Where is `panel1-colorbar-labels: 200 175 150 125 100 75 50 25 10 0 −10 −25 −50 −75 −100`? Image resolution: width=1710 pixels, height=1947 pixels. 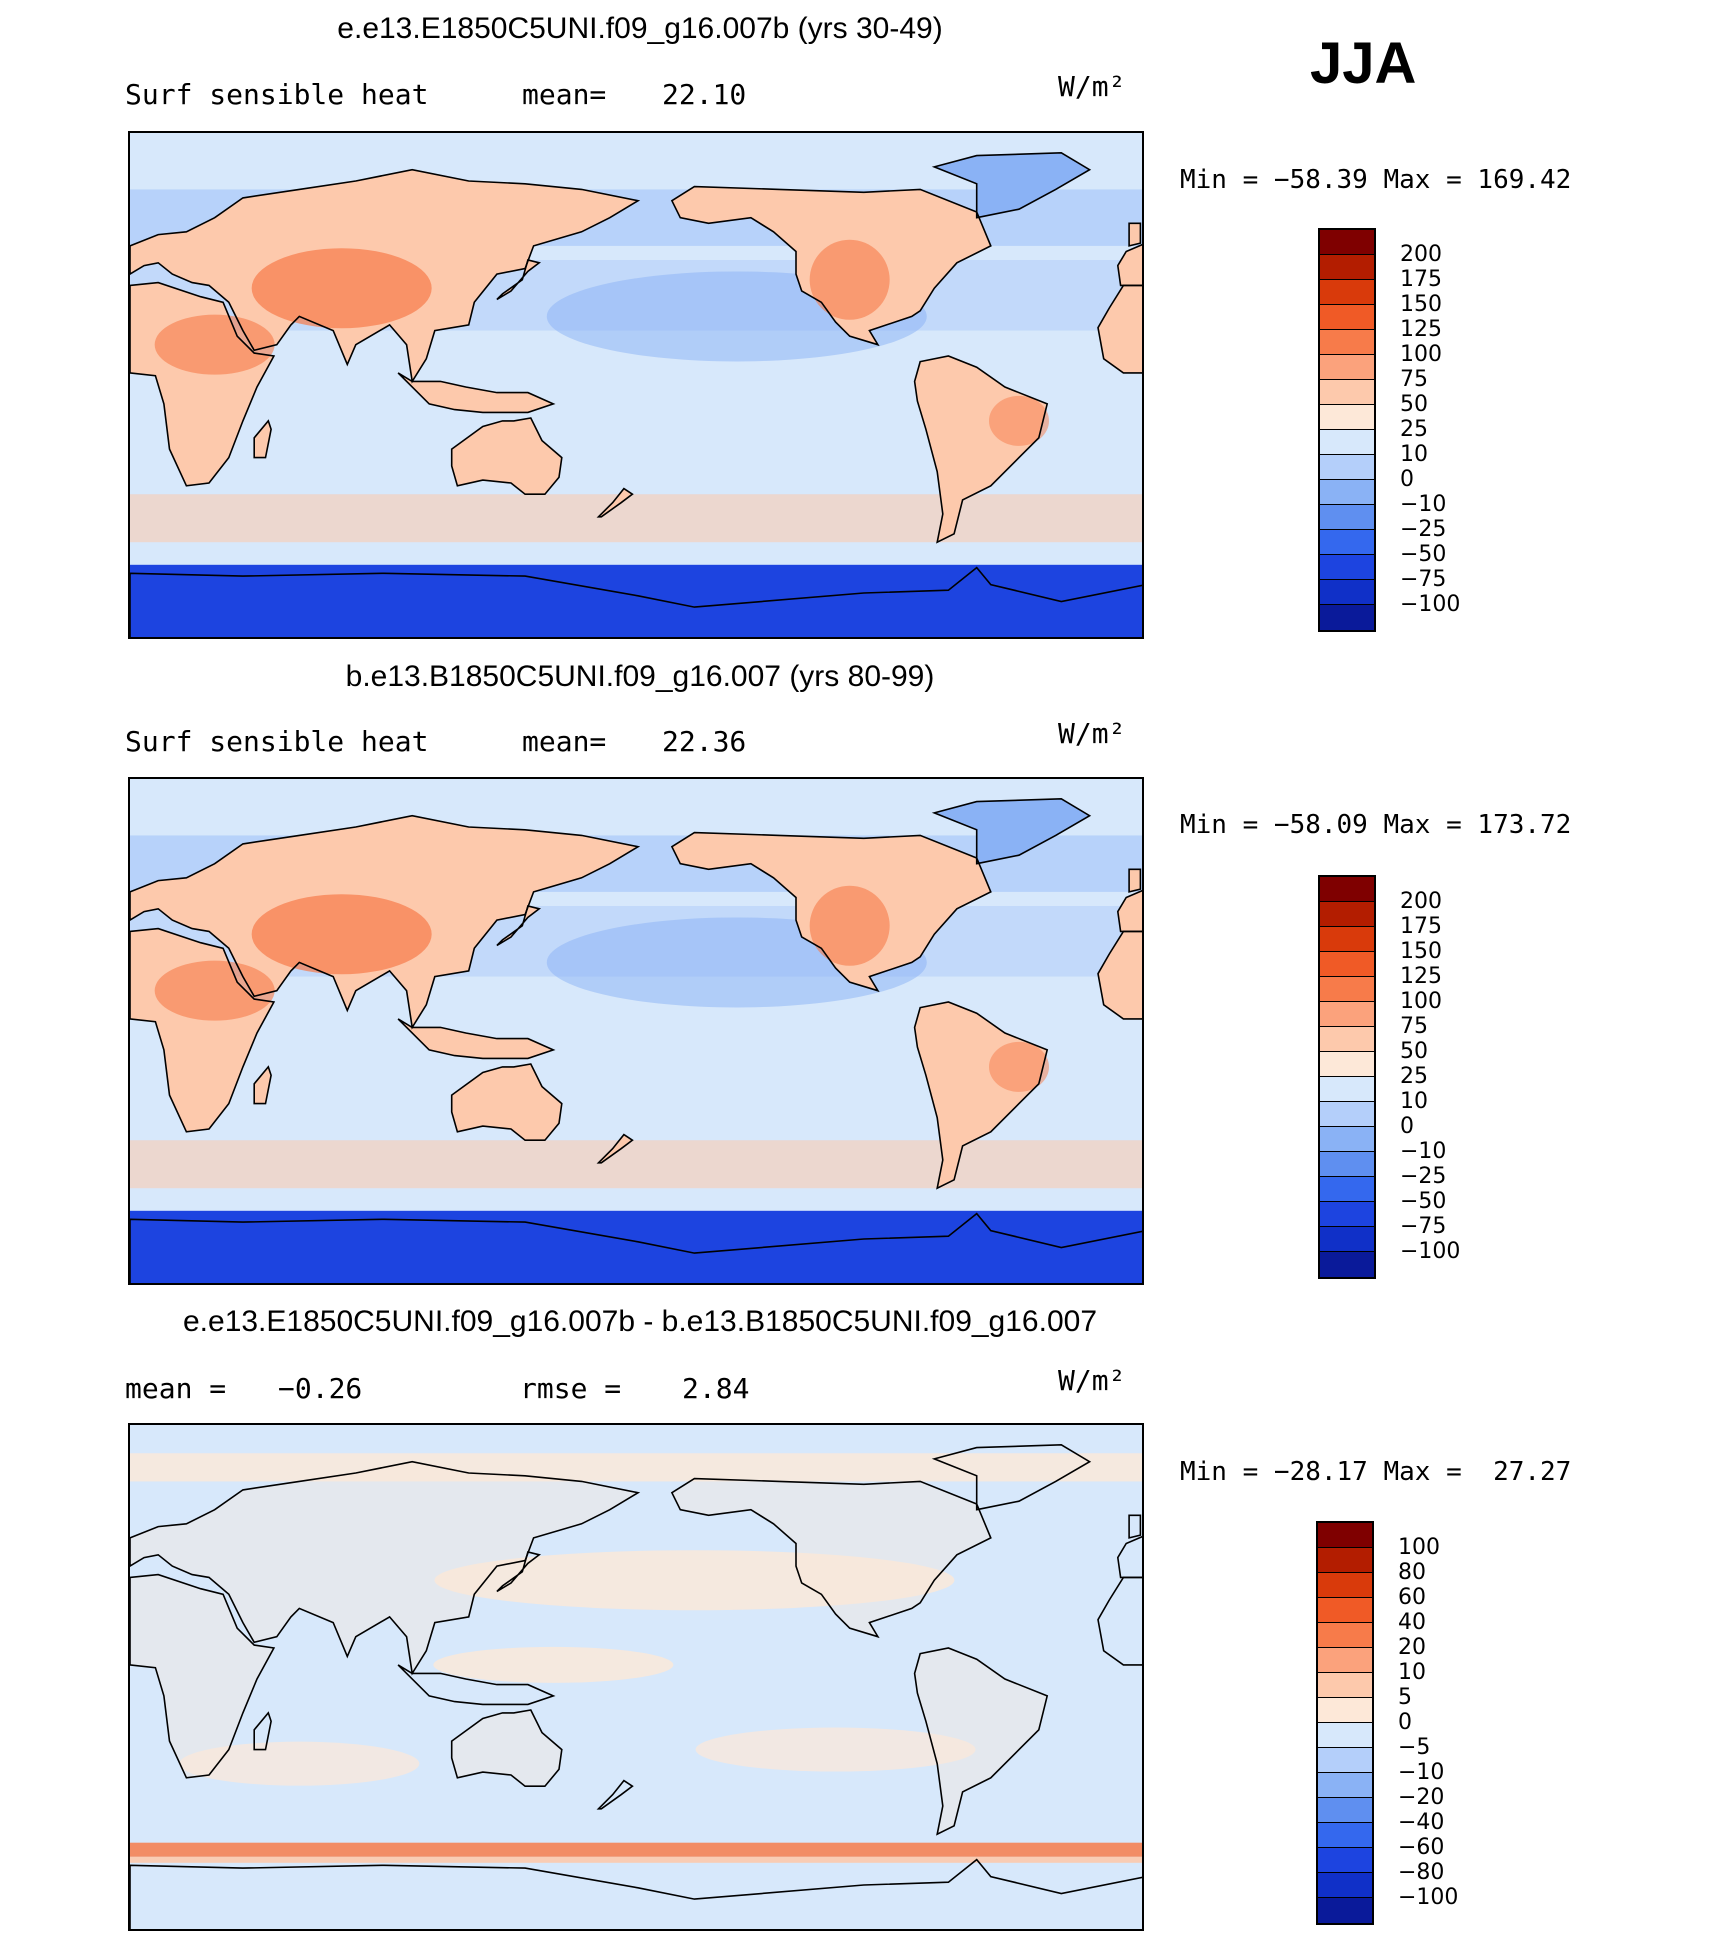 panel1-colorbar-labels: 200 175 150 125 100 75 50 25 10 0 −10 −25 −50 −75 −100 is located at coordinates (1430, 429).